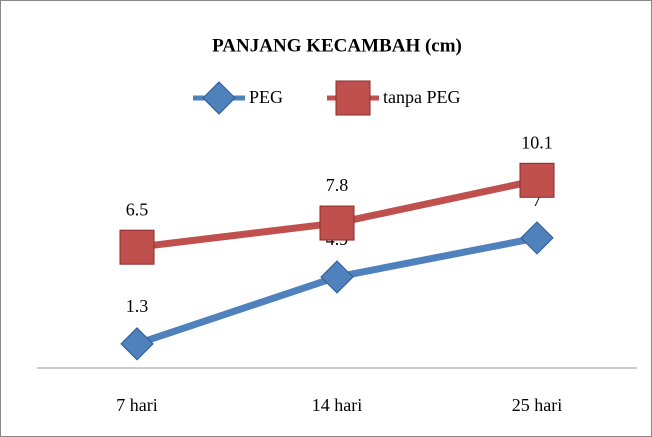  I want to click on legend-label: PEG, so click(266, 97).